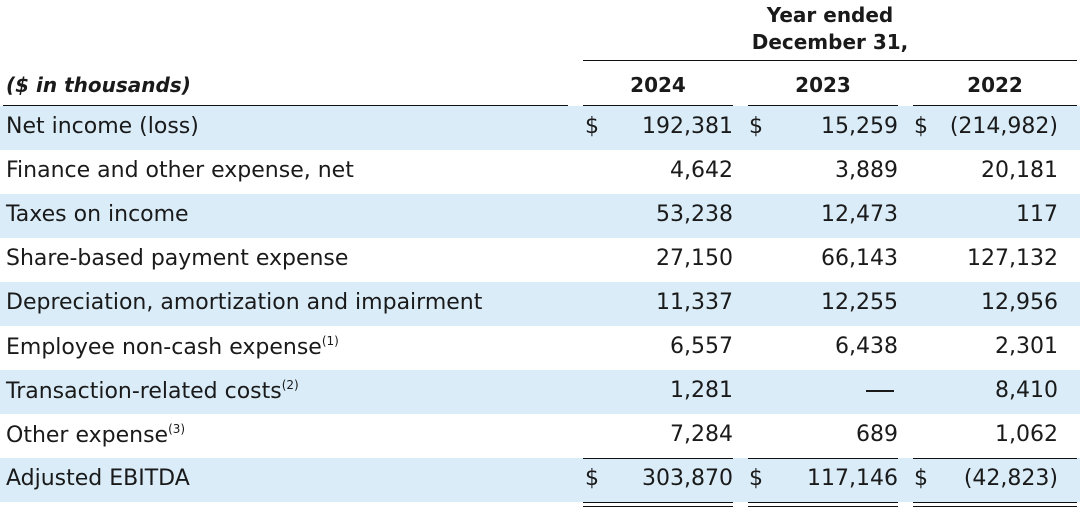  Describe the element at coordinates (823, 504) in the screenshot. I see `double-rule-2023` at that location.